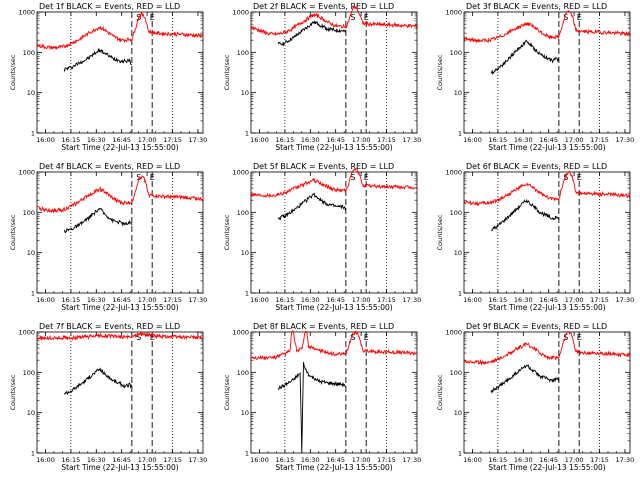  What do you see at coordinates (109, 6) in the screenshot?
I see `panel-title: Det 1f BLACK = Events, RED = LLD` at bounding box center [109, 6].